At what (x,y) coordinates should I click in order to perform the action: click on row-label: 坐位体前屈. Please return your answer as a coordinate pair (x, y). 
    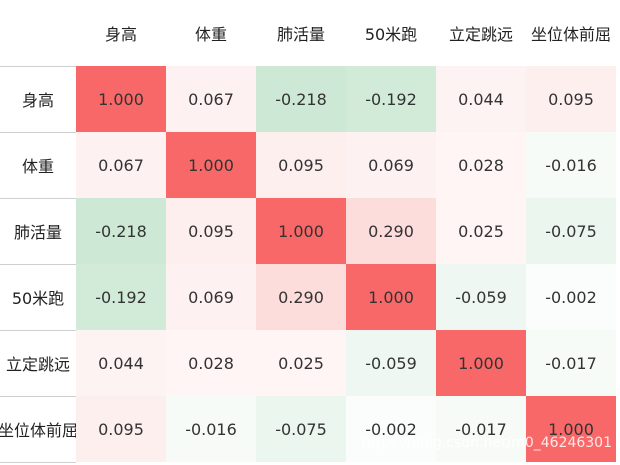
    Looking at the image, I should click on (38, 430).